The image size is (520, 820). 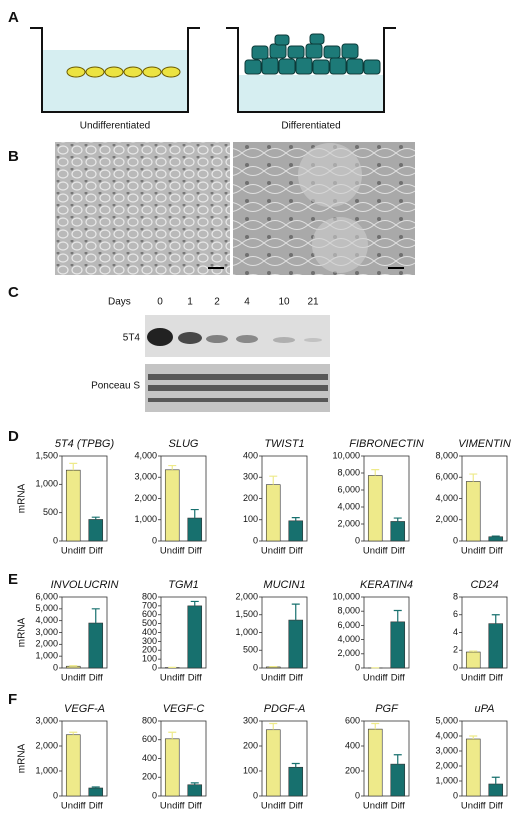 I want to click on y-tick-label: 100, so click(x=149, y=659).